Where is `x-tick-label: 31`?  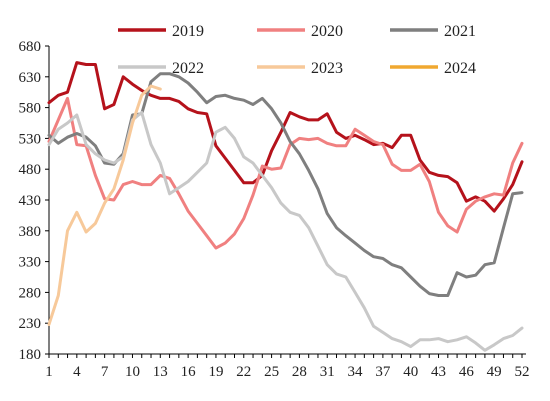 x-tick-label: 31 is located at coordinates (327, 372).